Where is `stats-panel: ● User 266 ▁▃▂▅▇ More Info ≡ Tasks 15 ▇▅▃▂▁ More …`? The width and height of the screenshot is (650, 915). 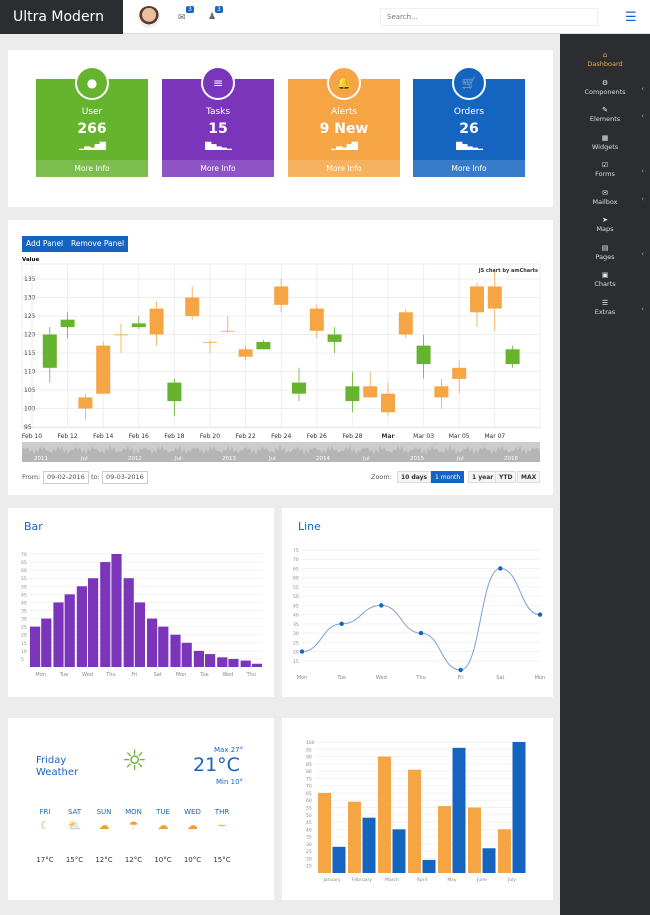
stats-panel: ● User 266 ▁▃▂▅▇ More Info ≡ Tasks 15 ▇▅▃▂▁ More … is located at coordinates (280, 128).